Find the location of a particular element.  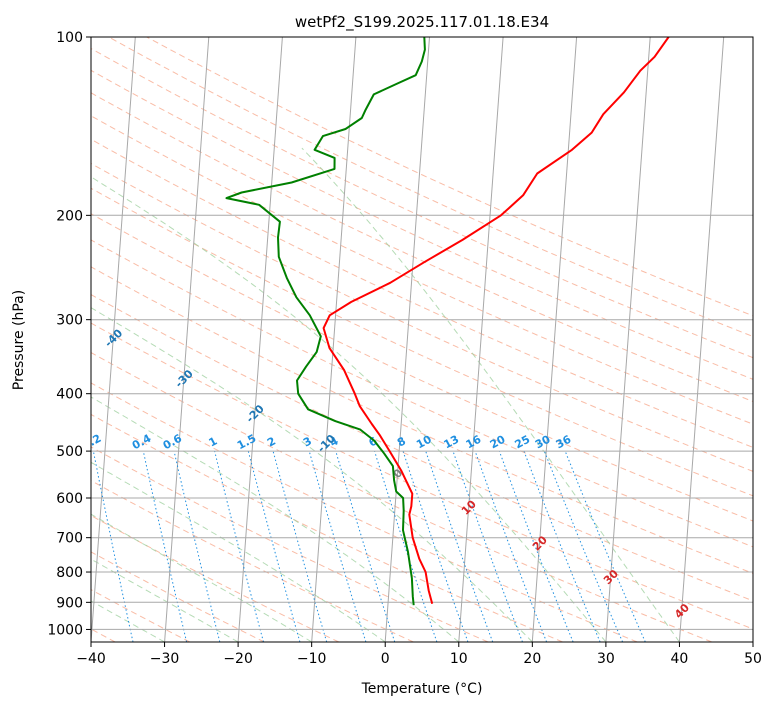

x-tick-label: 20 is located at coordinates (532, 659).